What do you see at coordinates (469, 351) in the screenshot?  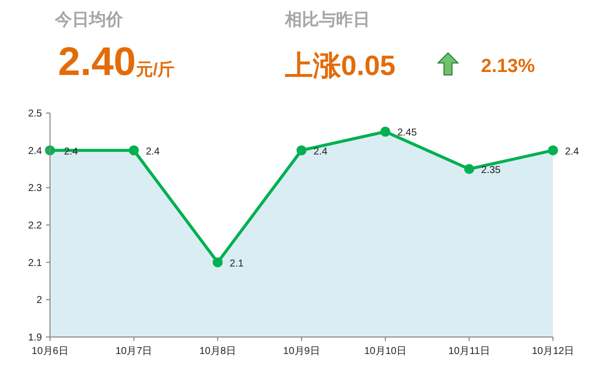 I see `x-tick-label: 10月11日` at bounding box center [469, 351].